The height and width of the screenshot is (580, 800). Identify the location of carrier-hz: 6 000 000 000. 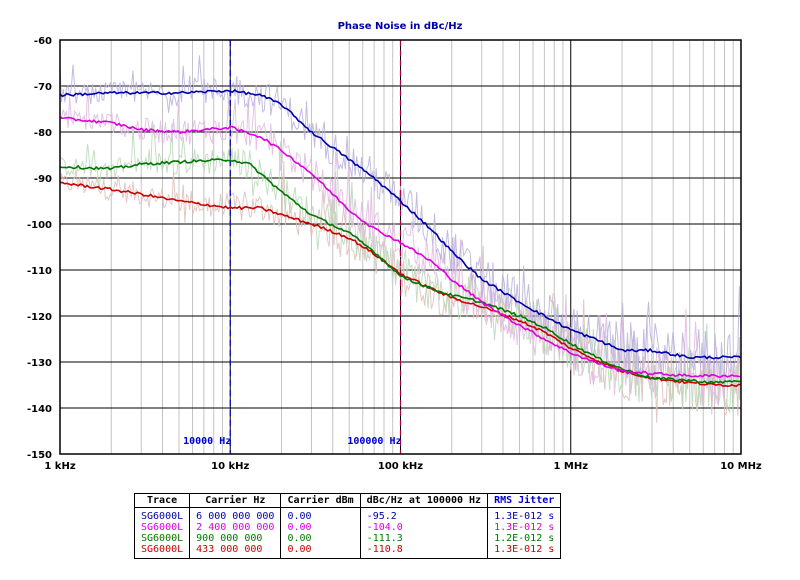
(235, 514).